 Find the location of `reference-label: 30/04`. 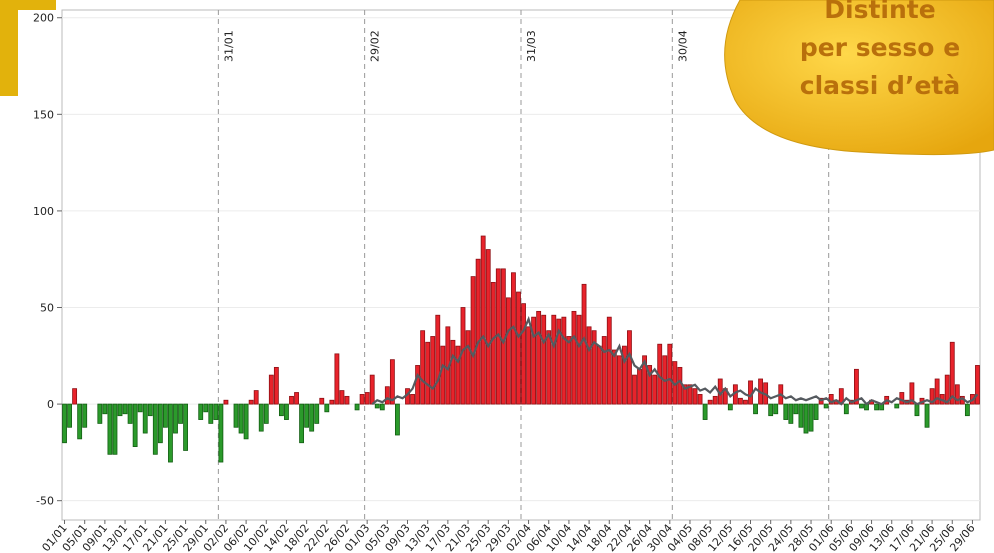

reference-label: 30/04 is located at coordinates (682, 46).